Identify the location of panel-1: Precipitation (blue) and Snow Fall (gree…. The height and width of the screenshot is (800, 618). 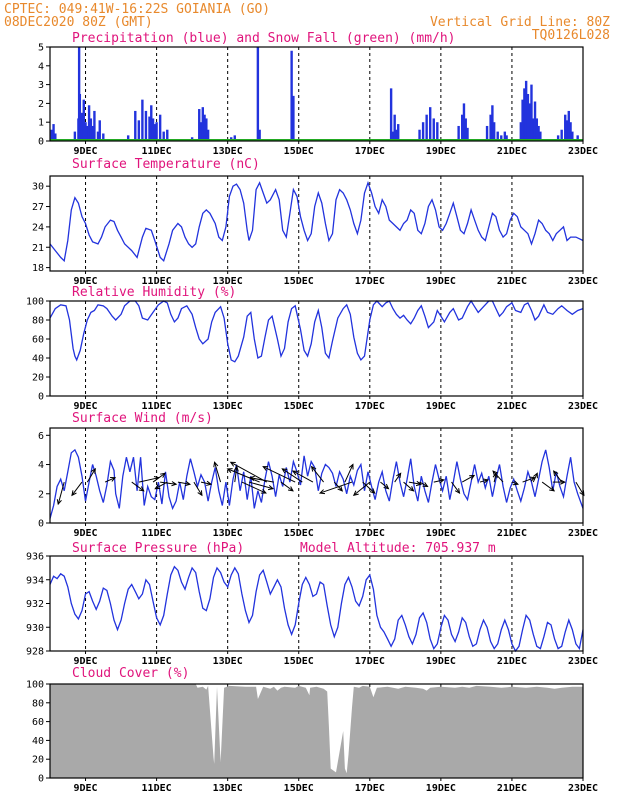
(318, 94).